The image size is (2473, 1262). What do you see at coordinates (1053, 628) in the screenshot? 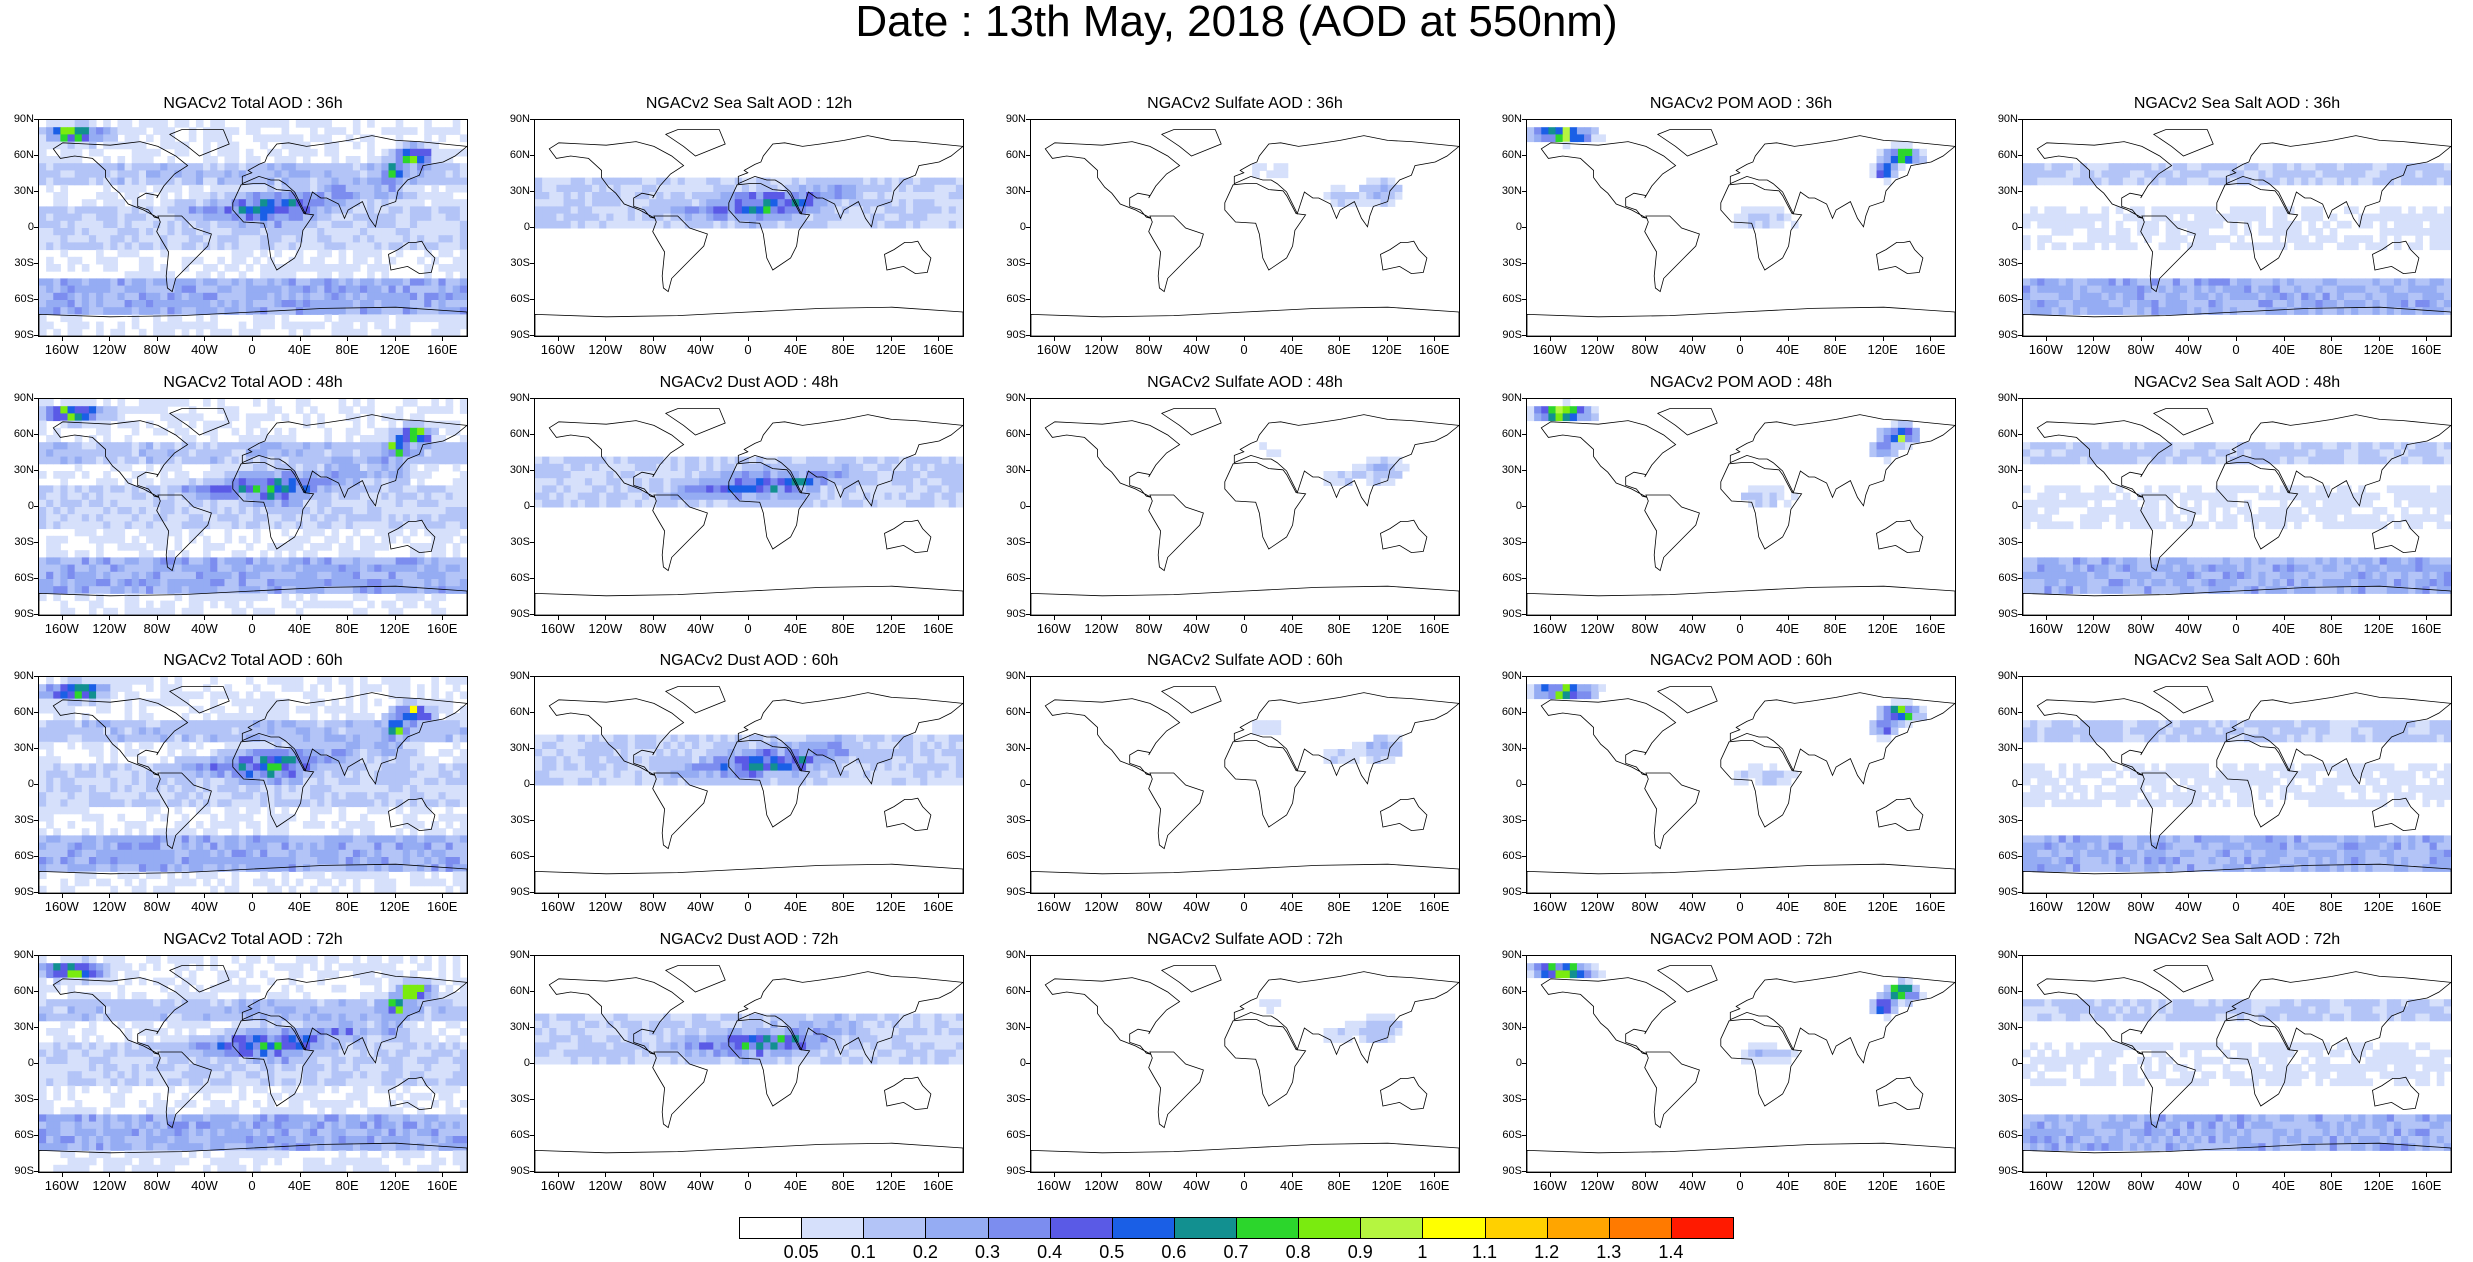
I see `longitude-label: 160W` at bounding box center [1053, 628].